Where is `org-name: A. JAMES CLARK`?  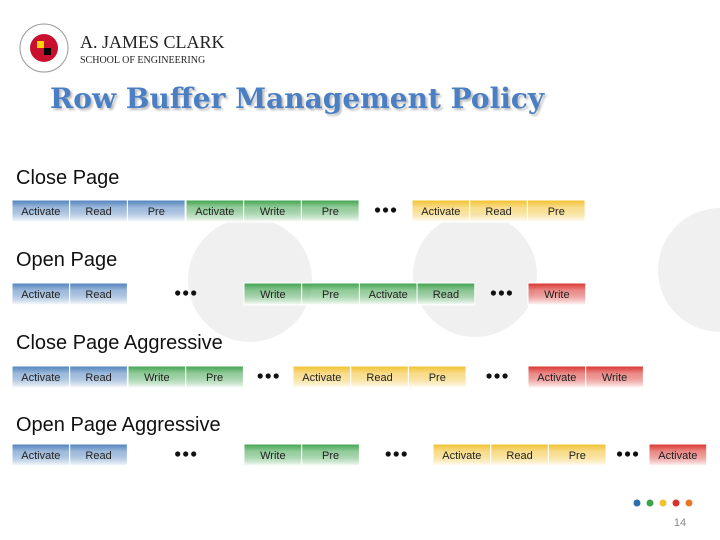
org-name: A. JAMES CLARK is located at coordinates (152, 42).